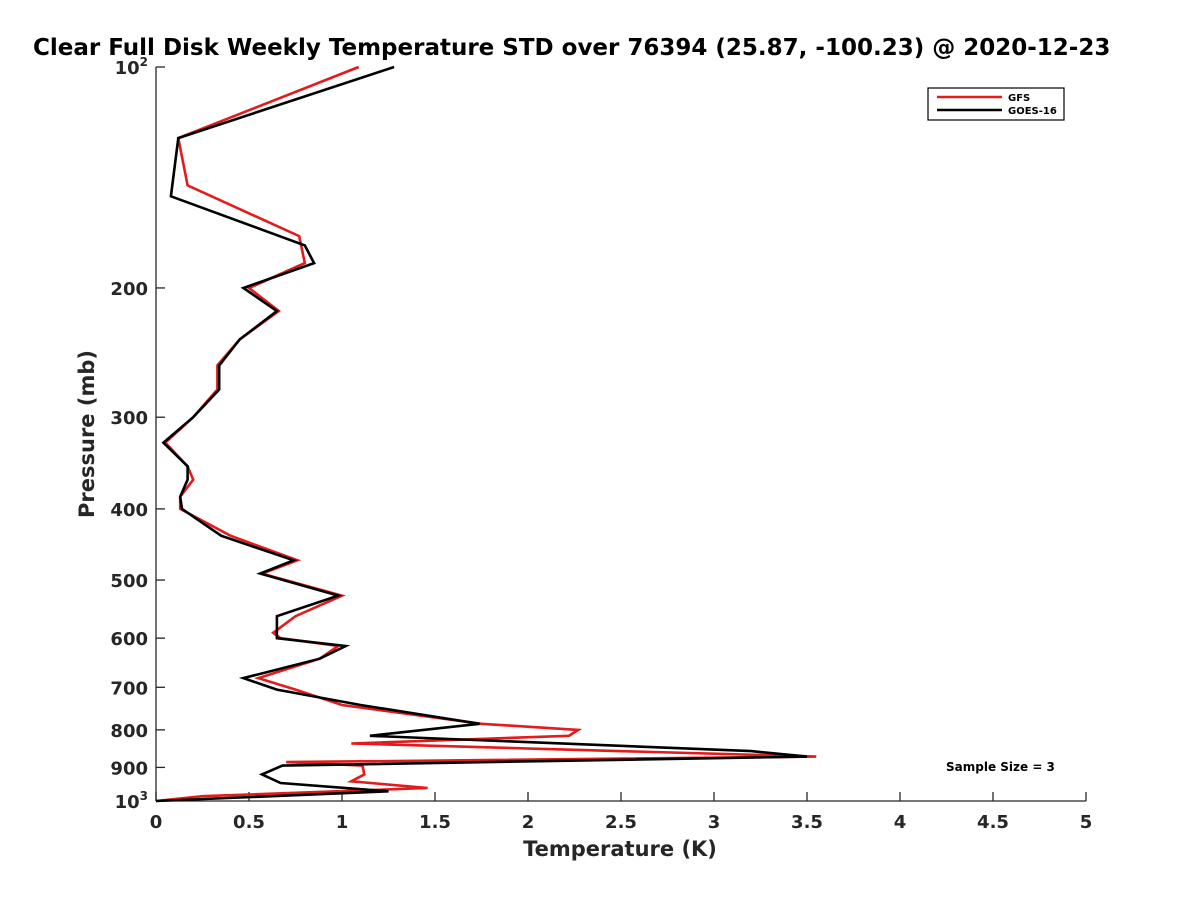  Describe the element at coordinates (1000, 767) in the screenshot. I see `sample-size-label: Sample Size = 3` at that location.